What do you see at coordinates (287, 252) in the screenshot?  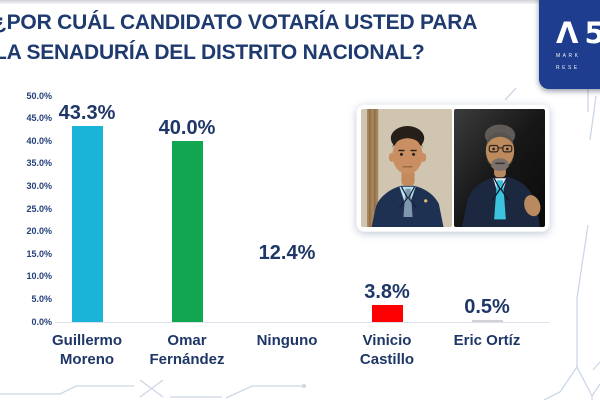 I see `value-label-ninguno: 12.4%` at bounding box center [287, 252].